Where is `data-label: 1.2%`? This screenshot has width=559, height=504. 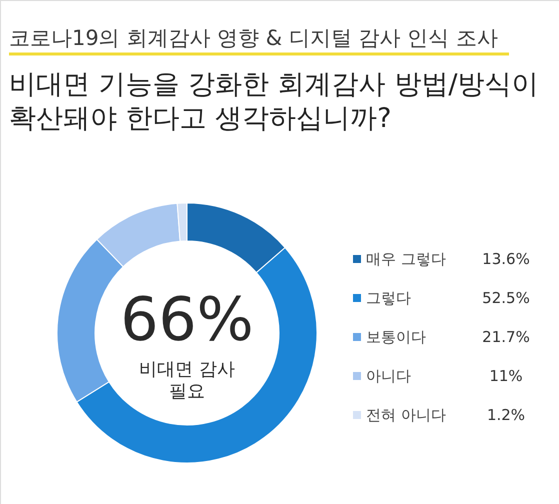 data-label: 1.2% is located at coordinates (506, 415).